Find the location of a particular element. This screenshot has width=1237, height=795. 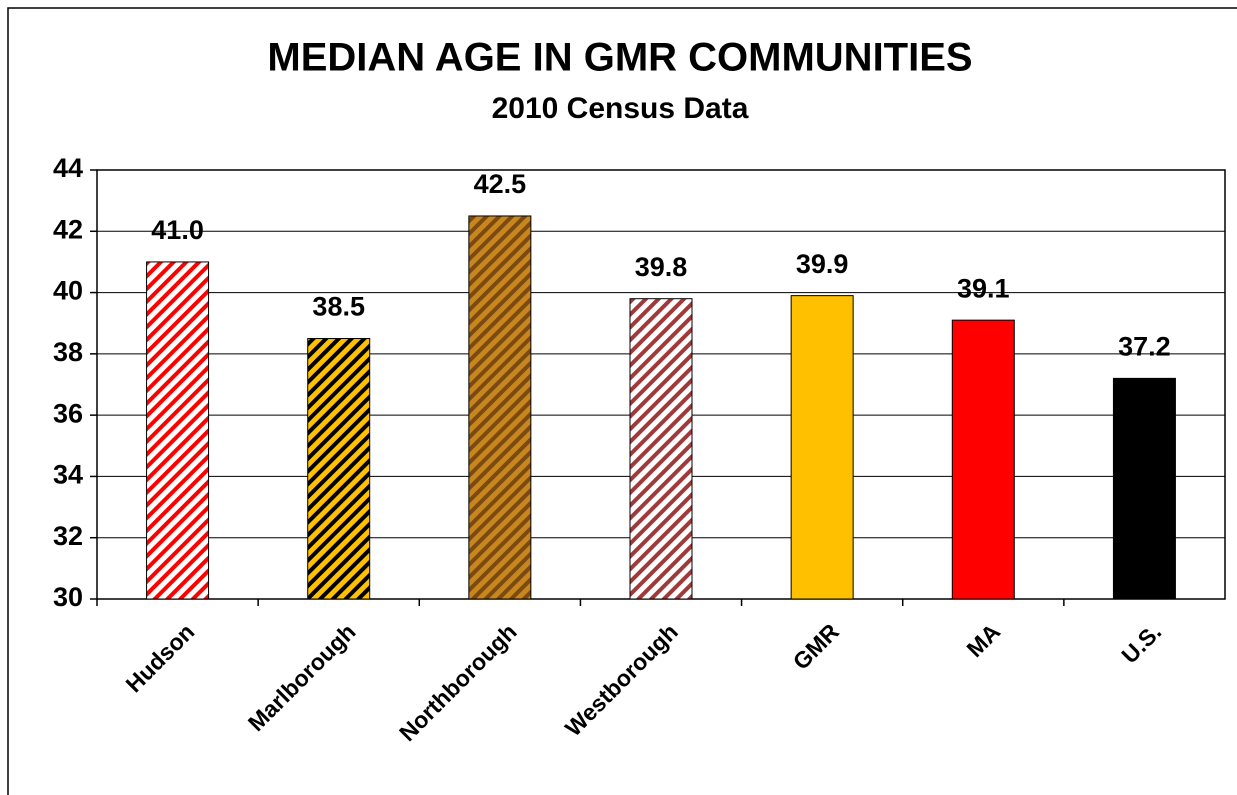

y-tick-label: 42 is located at coordinates (68, 229).